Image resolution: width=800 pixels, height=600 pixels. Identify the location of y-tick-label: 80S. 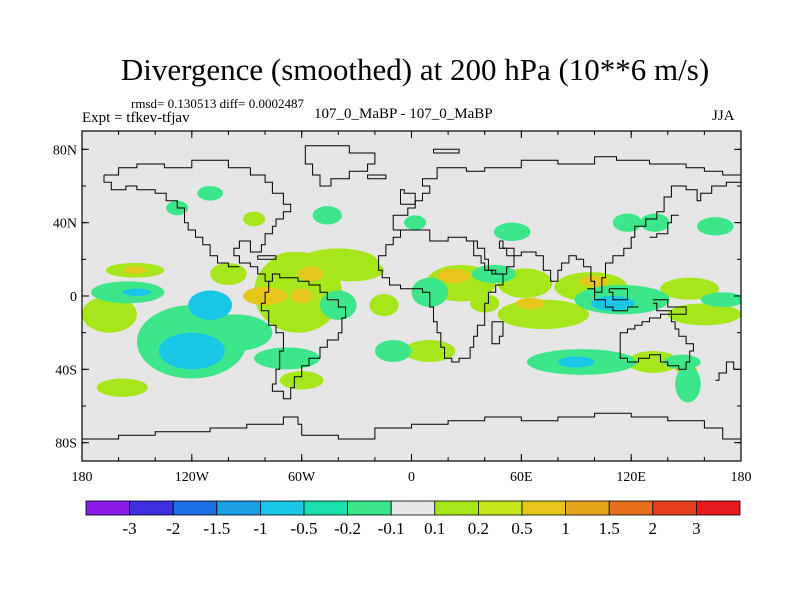
(66, 444).